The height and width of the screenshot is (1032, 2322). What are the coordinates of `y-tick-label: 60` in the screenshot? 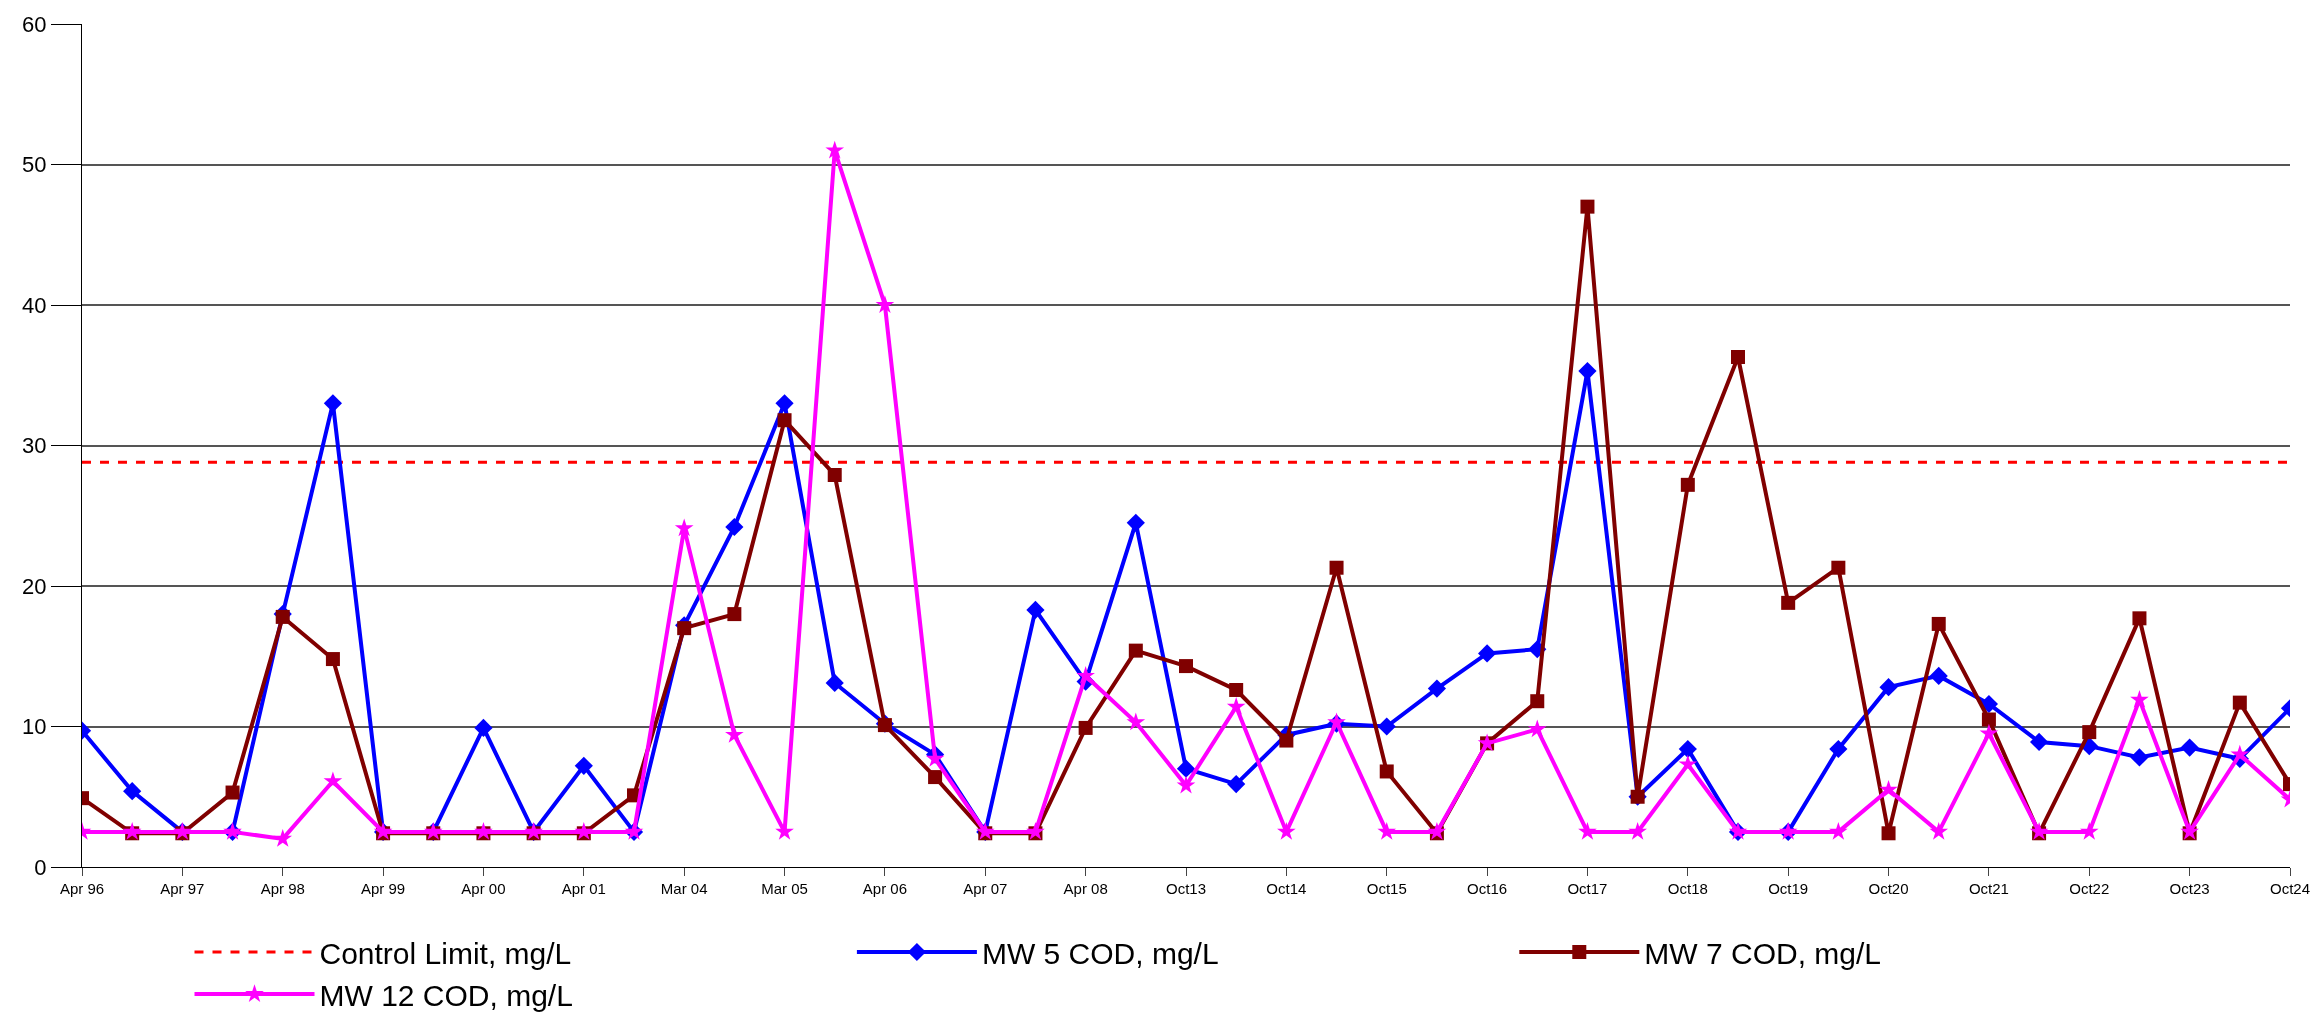 It's located at (34, 24).